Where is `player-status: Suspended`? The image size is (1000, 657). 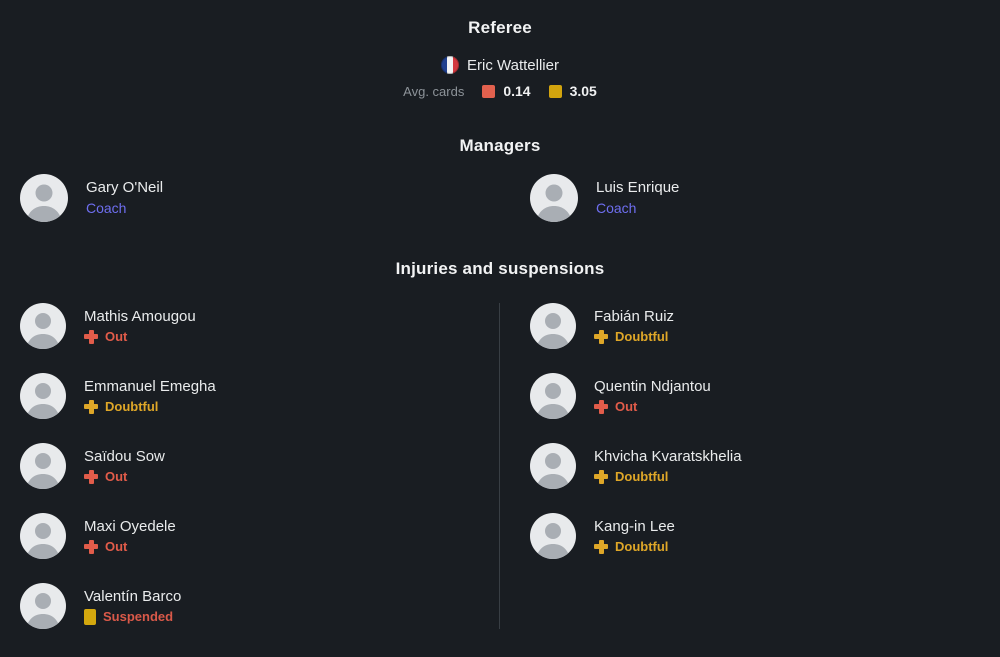 player-status: Suspended is located at coordinates (132, 616).